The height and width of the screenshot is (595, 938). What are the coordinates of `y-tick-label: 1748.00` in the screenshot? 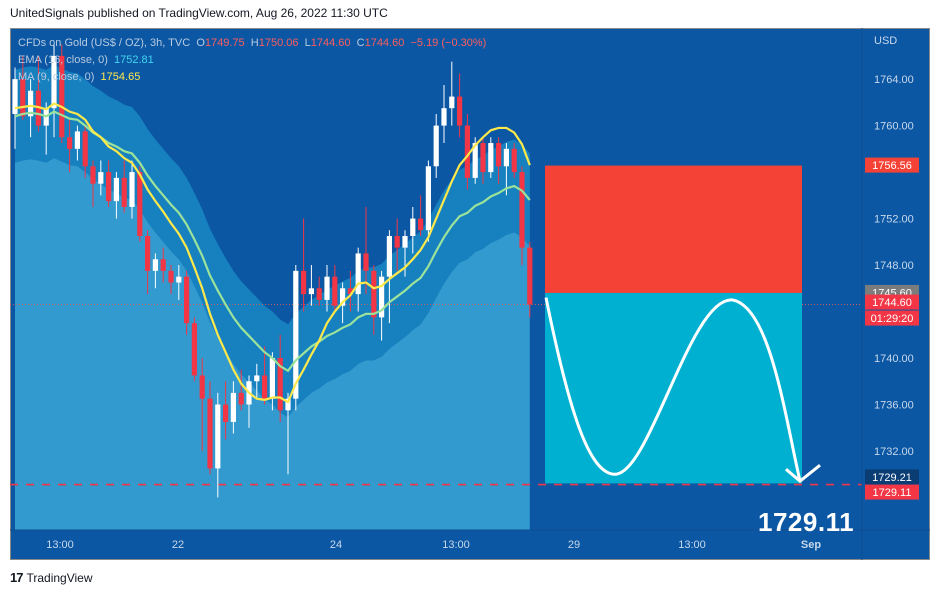 It's located at (894, 266).